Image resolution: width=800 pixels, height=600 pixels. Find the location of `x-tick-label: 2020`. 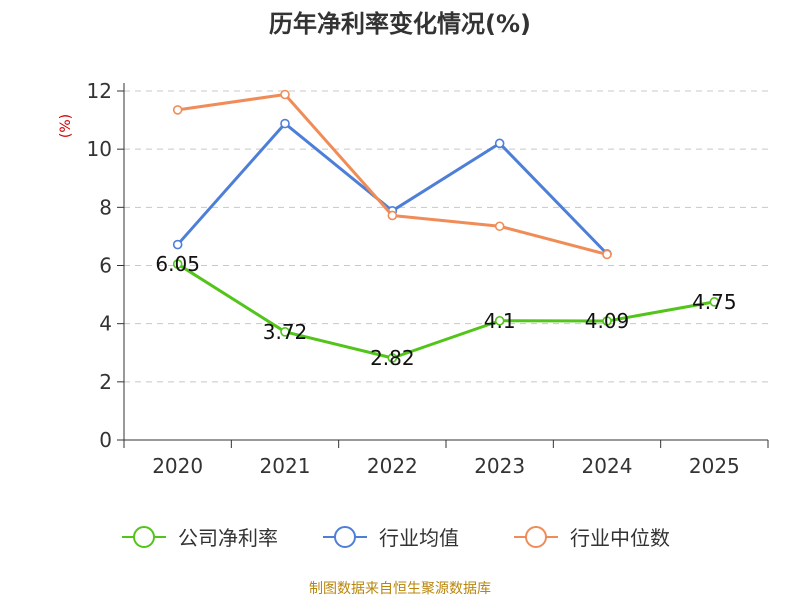

x-tick-label: 2020 is located at coordinates (177, 466).